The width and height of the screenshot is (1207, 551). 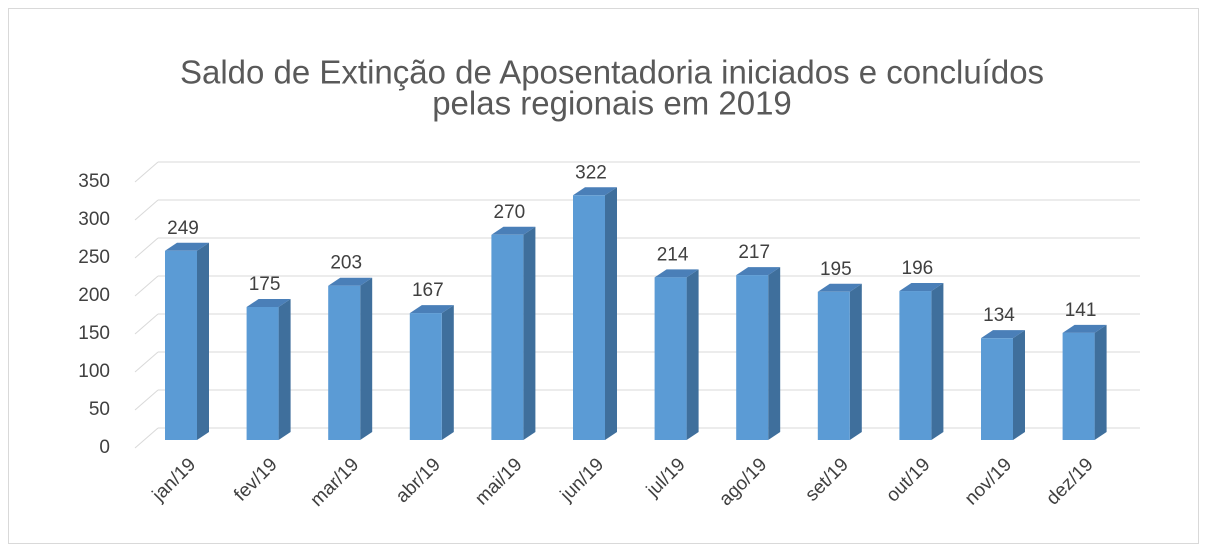 I want to click on data-label: 214, so click(x=673, y=254).